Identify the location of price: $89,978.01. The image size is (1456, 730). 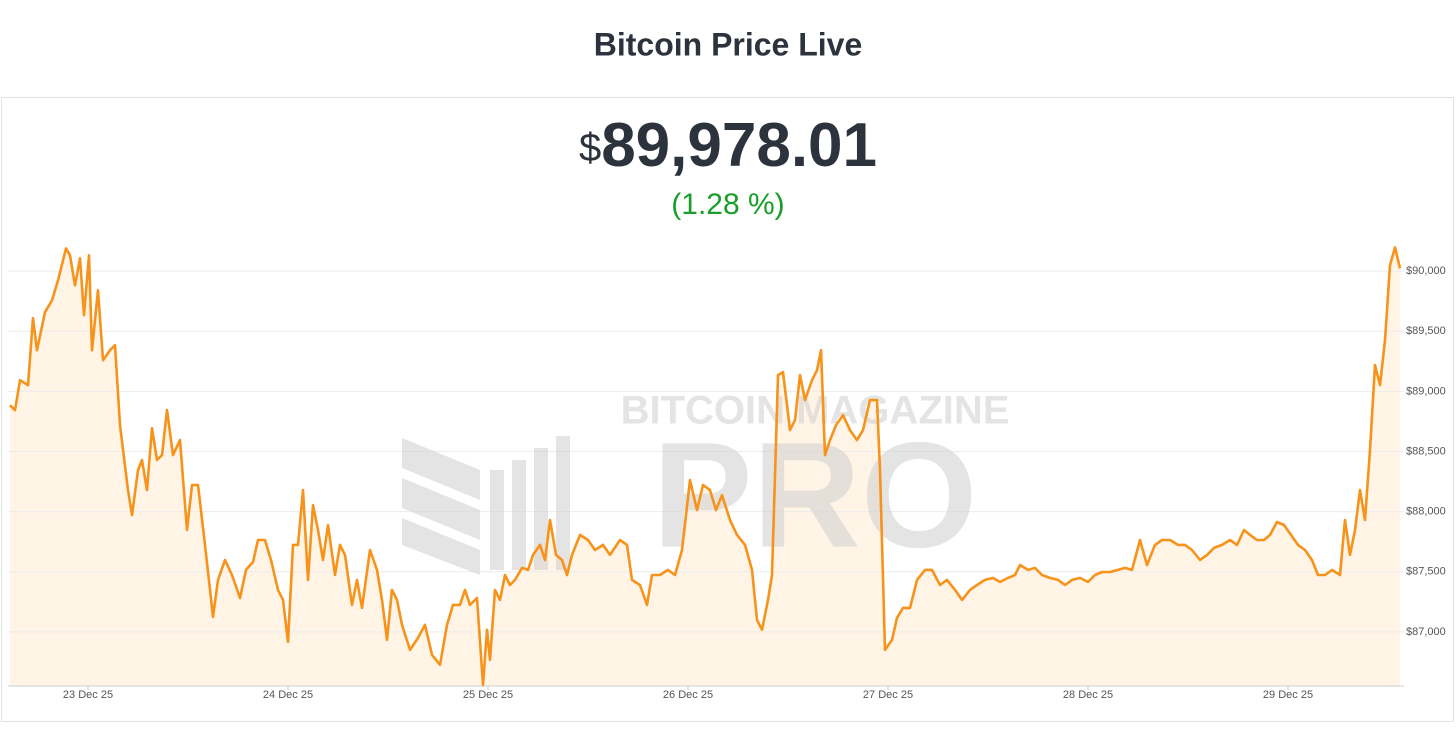
(728, 145).